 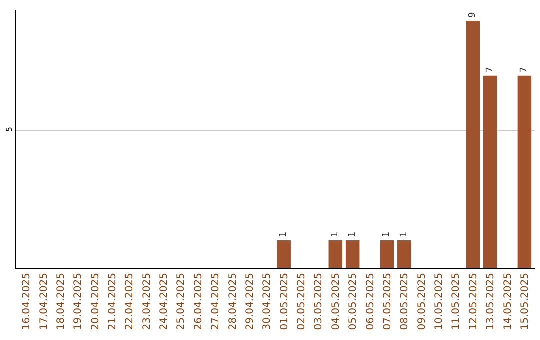 I want to click on y-tick-label: 5, so click(x=9, y=129).